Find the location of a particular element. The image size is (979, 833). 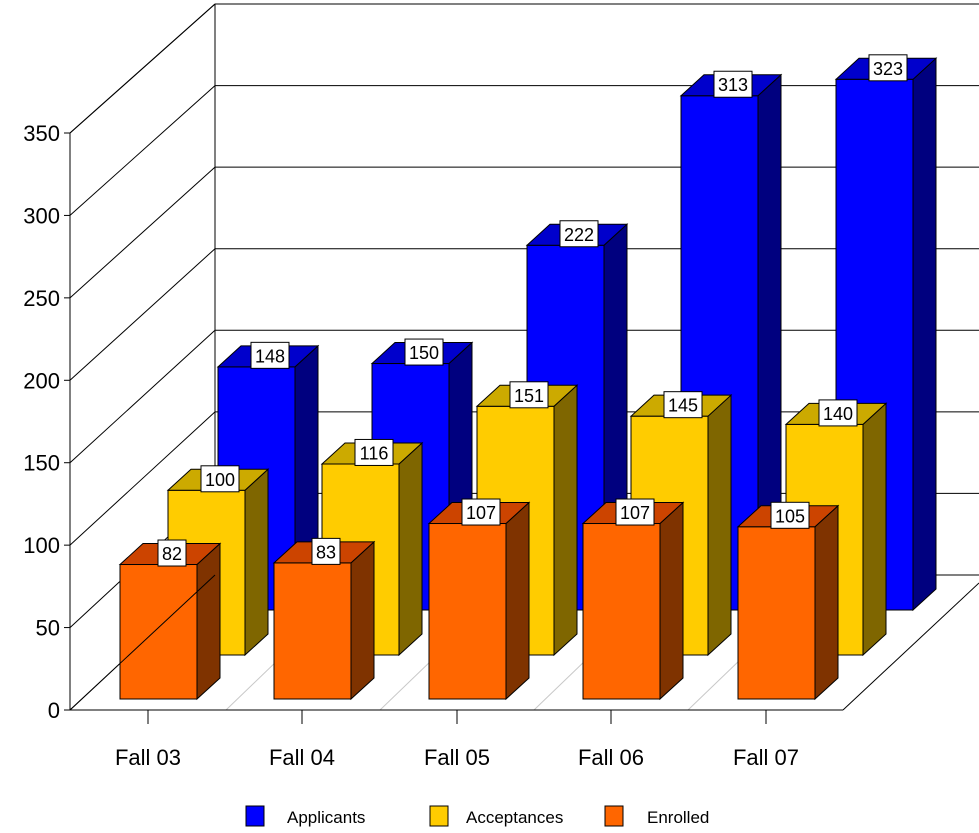

data-label: 148 is located at coordinates (270, 356).